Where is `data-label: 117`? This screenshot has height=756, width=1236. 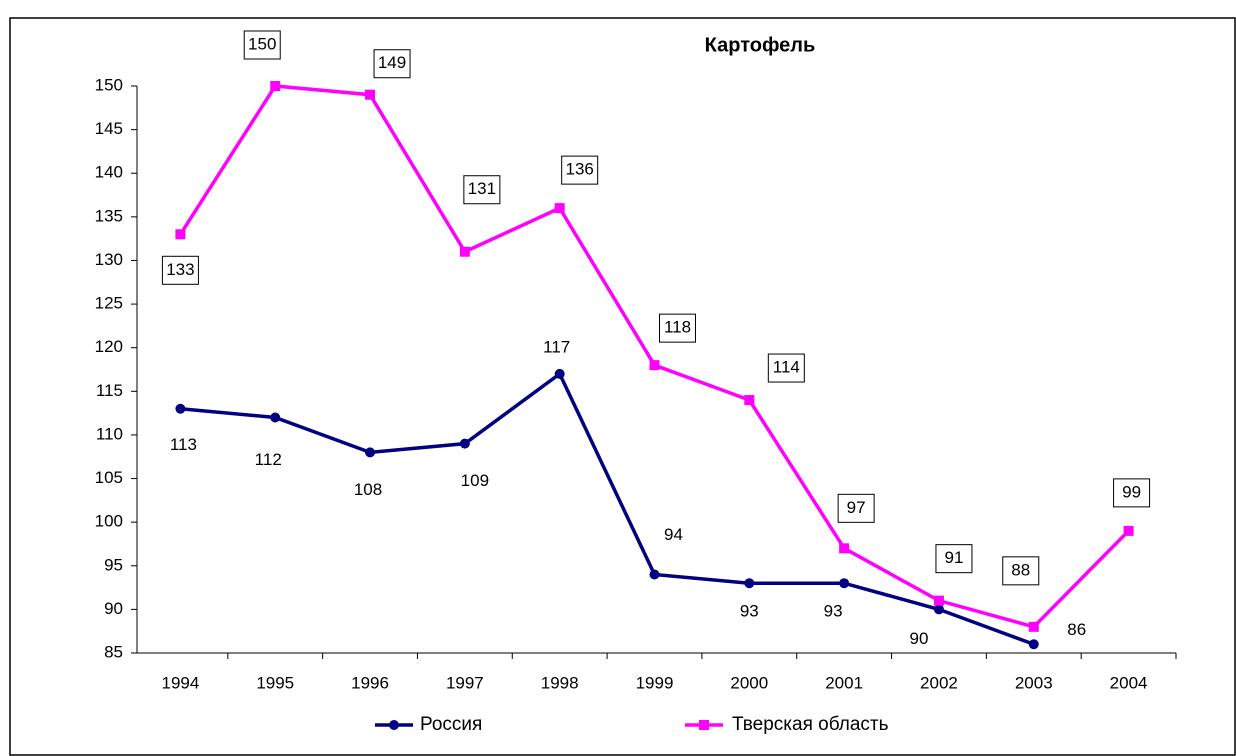
data-label: 117 is located at coordinates (556, 346).